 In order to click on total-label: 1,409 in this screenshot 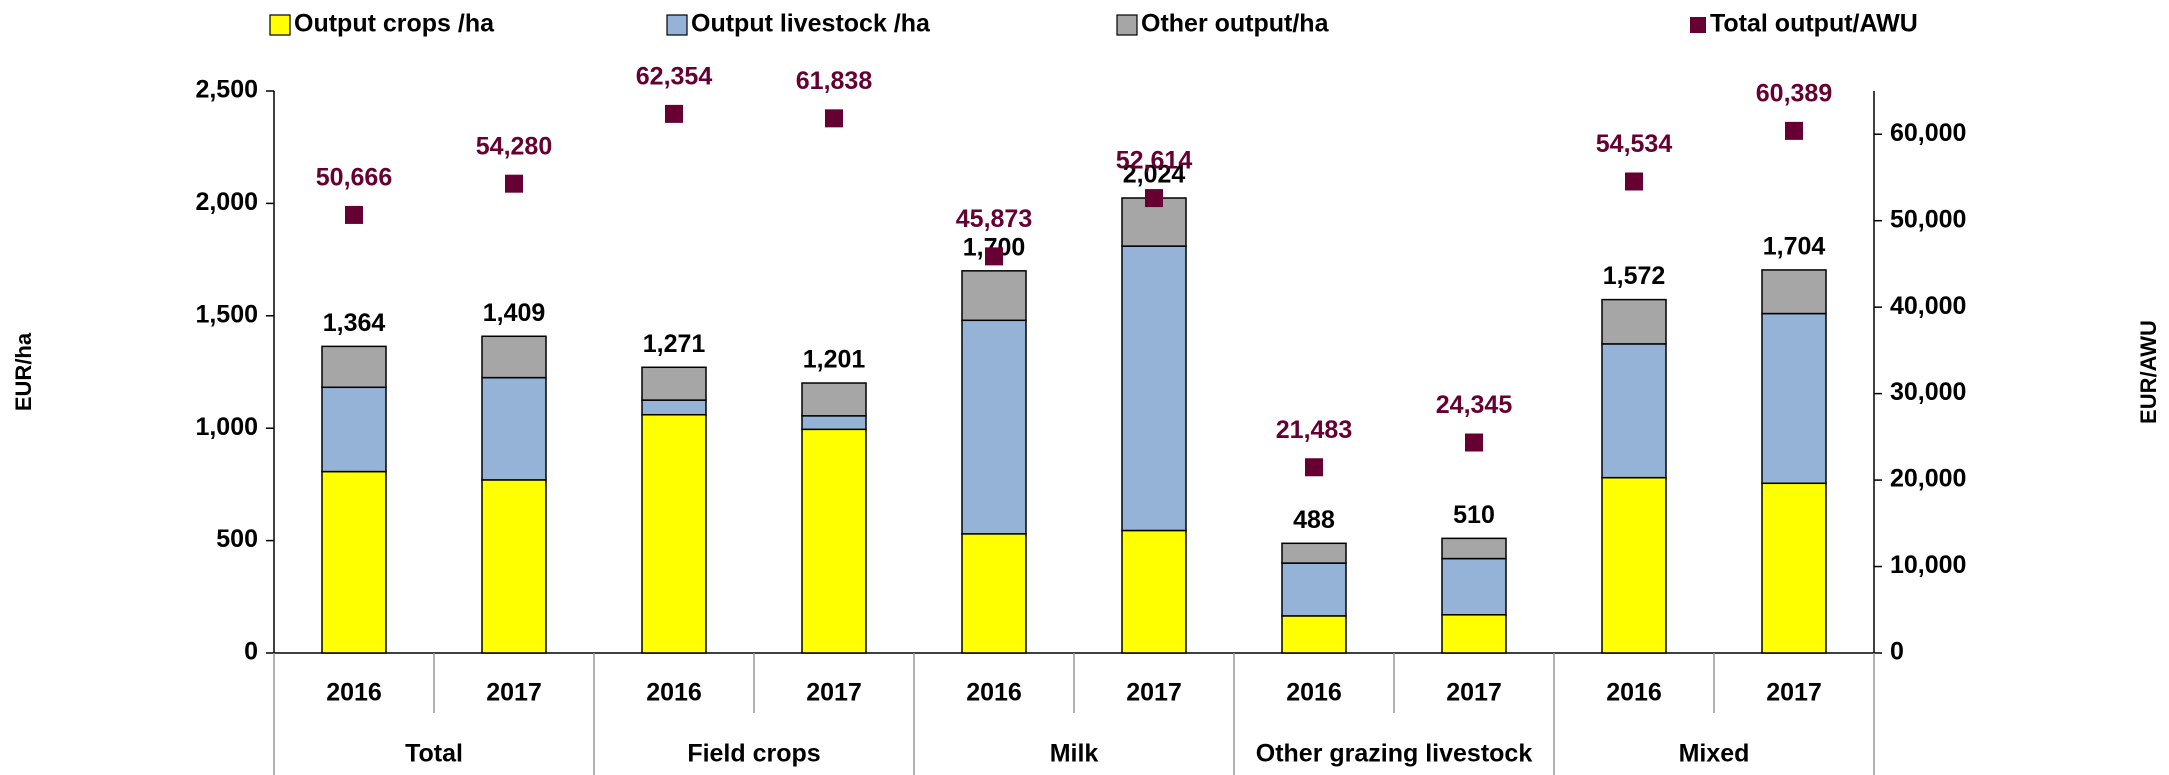, I will do `click(514, 313)`.